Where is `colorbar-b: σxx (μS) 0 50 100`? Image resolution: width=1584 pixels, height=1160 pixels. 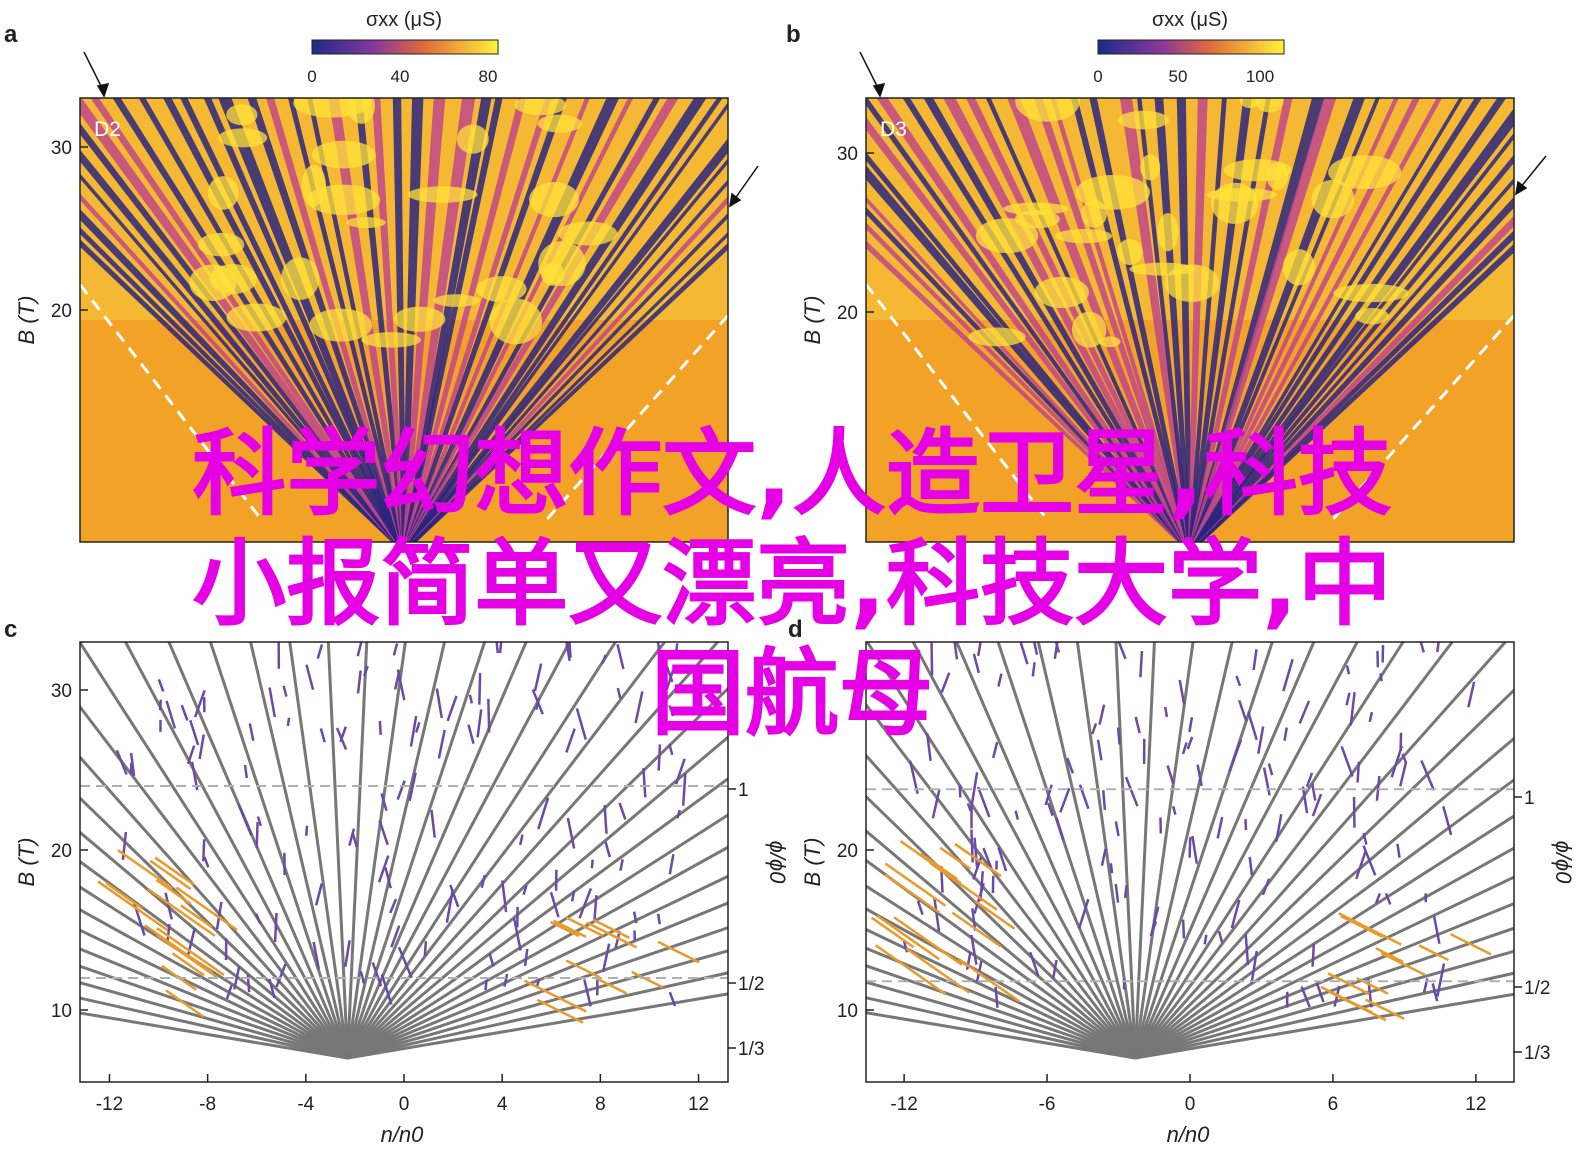 colorbar-b: σxx (μS) 0 50 100 is located at coordinates (1189, 47).